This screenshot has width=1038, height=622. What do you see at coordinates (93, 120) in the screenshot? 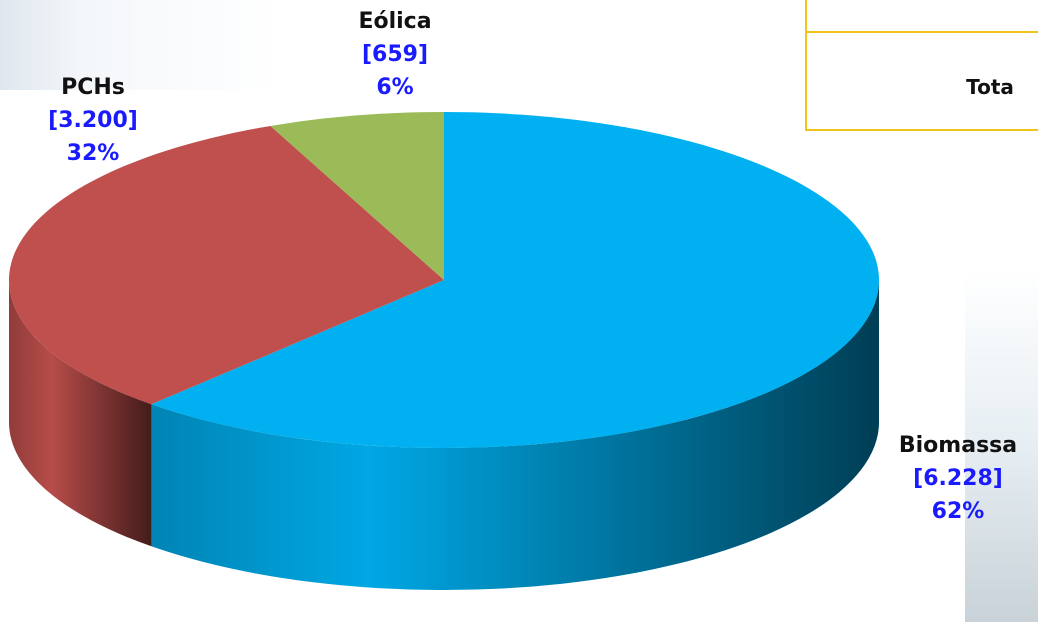
I see `slice-value: [3.200]` at bounding box center [93, 120].